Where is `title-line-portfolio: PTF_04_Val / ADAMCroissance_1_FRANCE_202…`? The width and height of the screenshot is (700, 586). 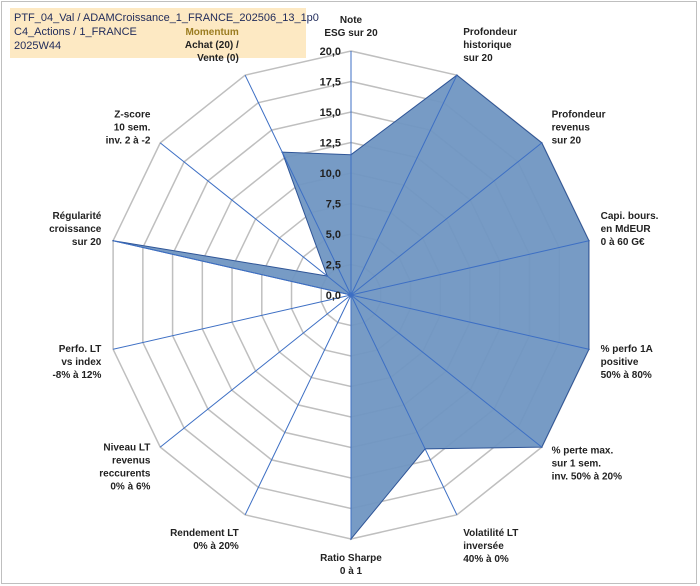 title-line-portfolio: PTF_04_Val / ADAMCroissance_1_FRANCE_202… is located at coordinates (166, 18).